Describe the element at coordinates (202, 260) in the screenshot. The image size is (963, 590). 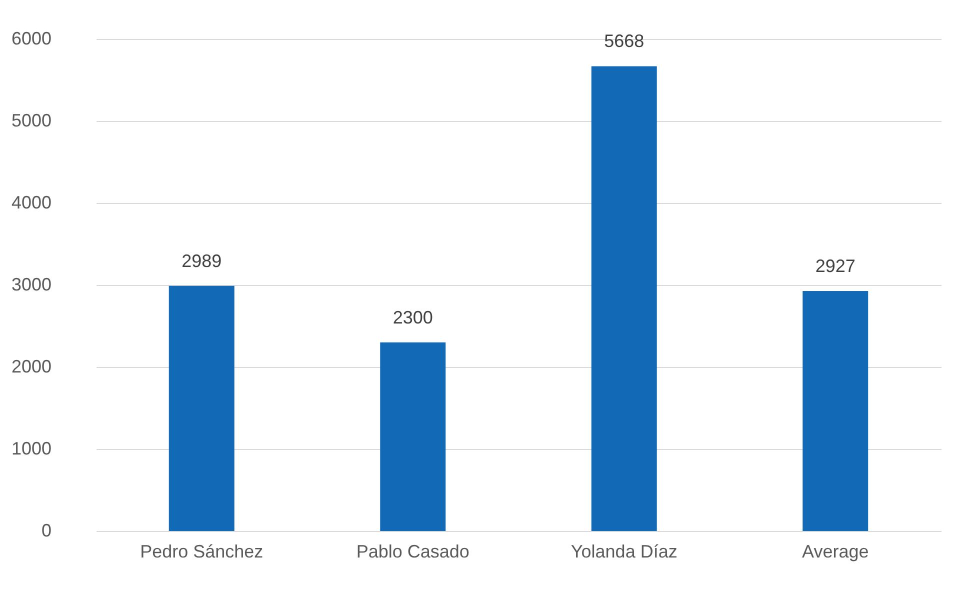
I see `data-label: 2989` at that location.